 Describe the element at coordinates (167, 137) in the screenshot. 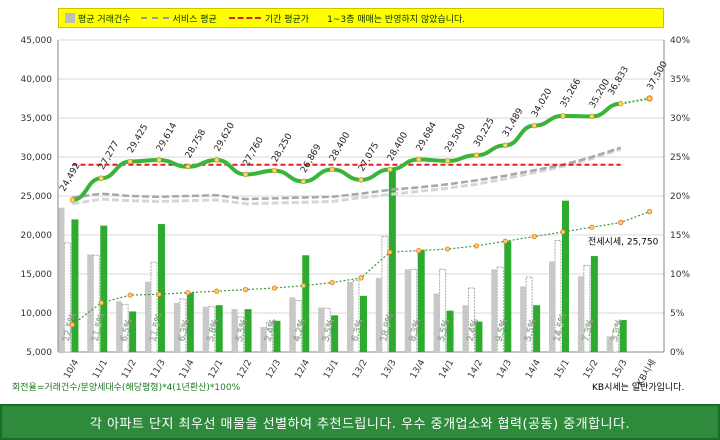

I see `sale-price-label: 29,614` at that location.